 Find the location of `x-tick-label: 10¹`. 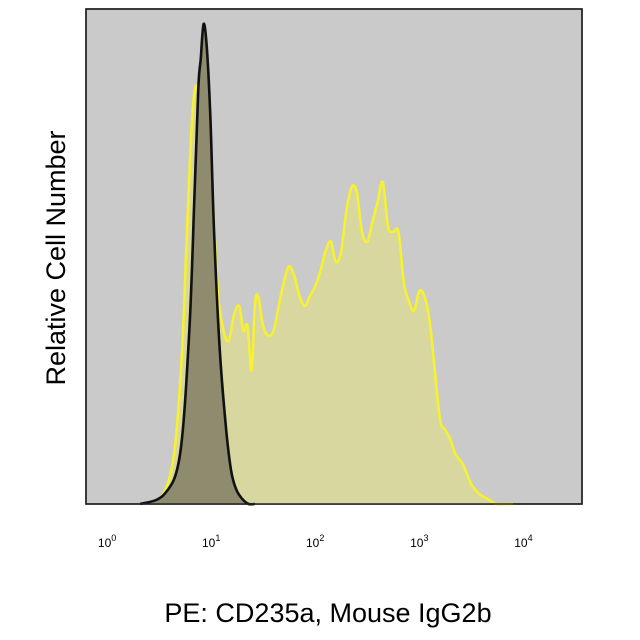

x-tick-label: 10¹ is located at coordinates (211, 541).